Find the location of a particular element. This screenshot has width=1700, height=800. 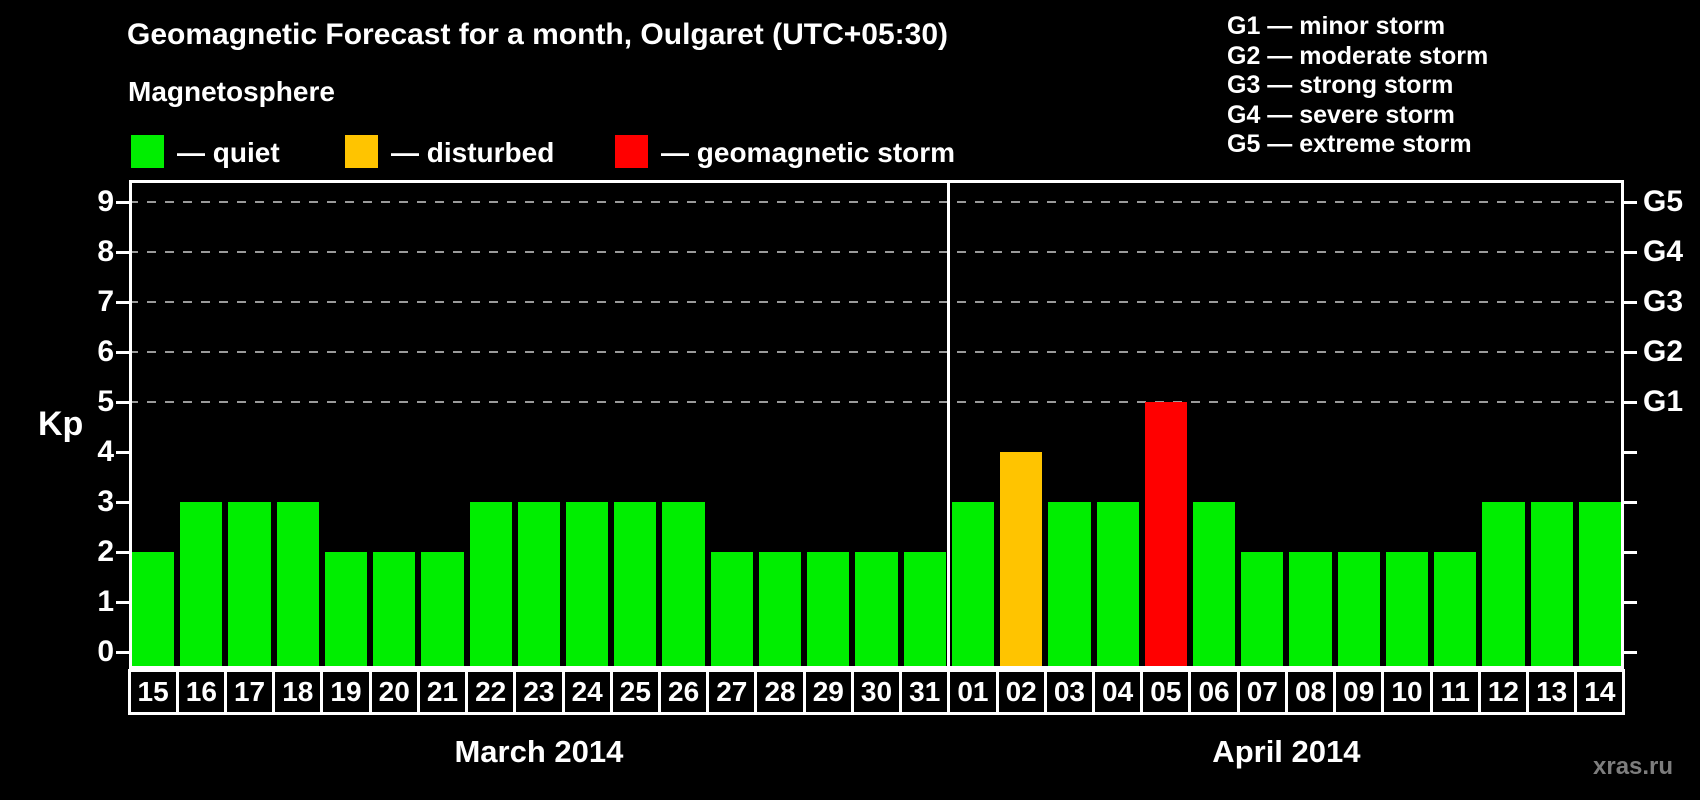

date-cell: 10 is located at coordinates (1407, 692).